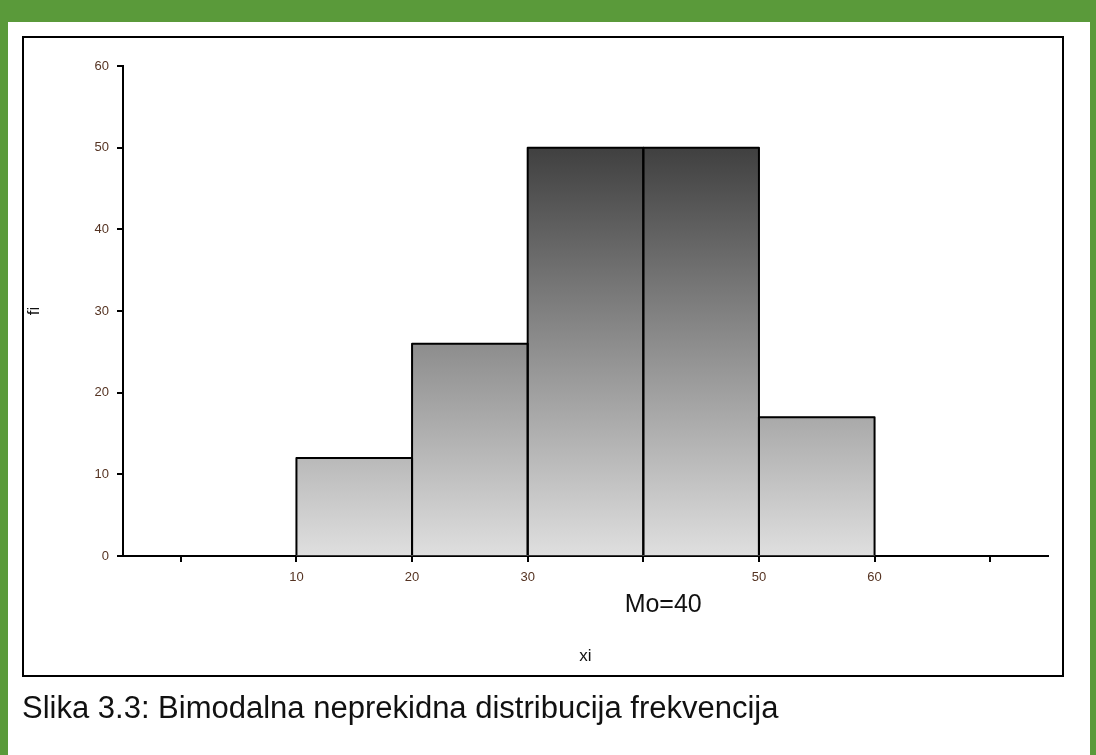 This screenshot has height=755, width=1096. Describe the element at coordinates (101, 228) in the screenshot. I see `y-tick-label: 40` at that location.